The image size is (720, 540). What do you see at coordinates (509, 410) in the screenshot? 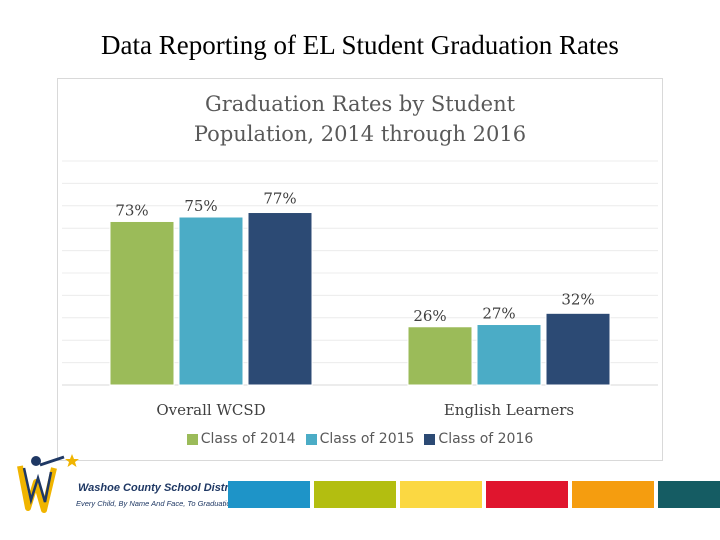
I see `category-label: English Learners` at bounding box center [509, 410].